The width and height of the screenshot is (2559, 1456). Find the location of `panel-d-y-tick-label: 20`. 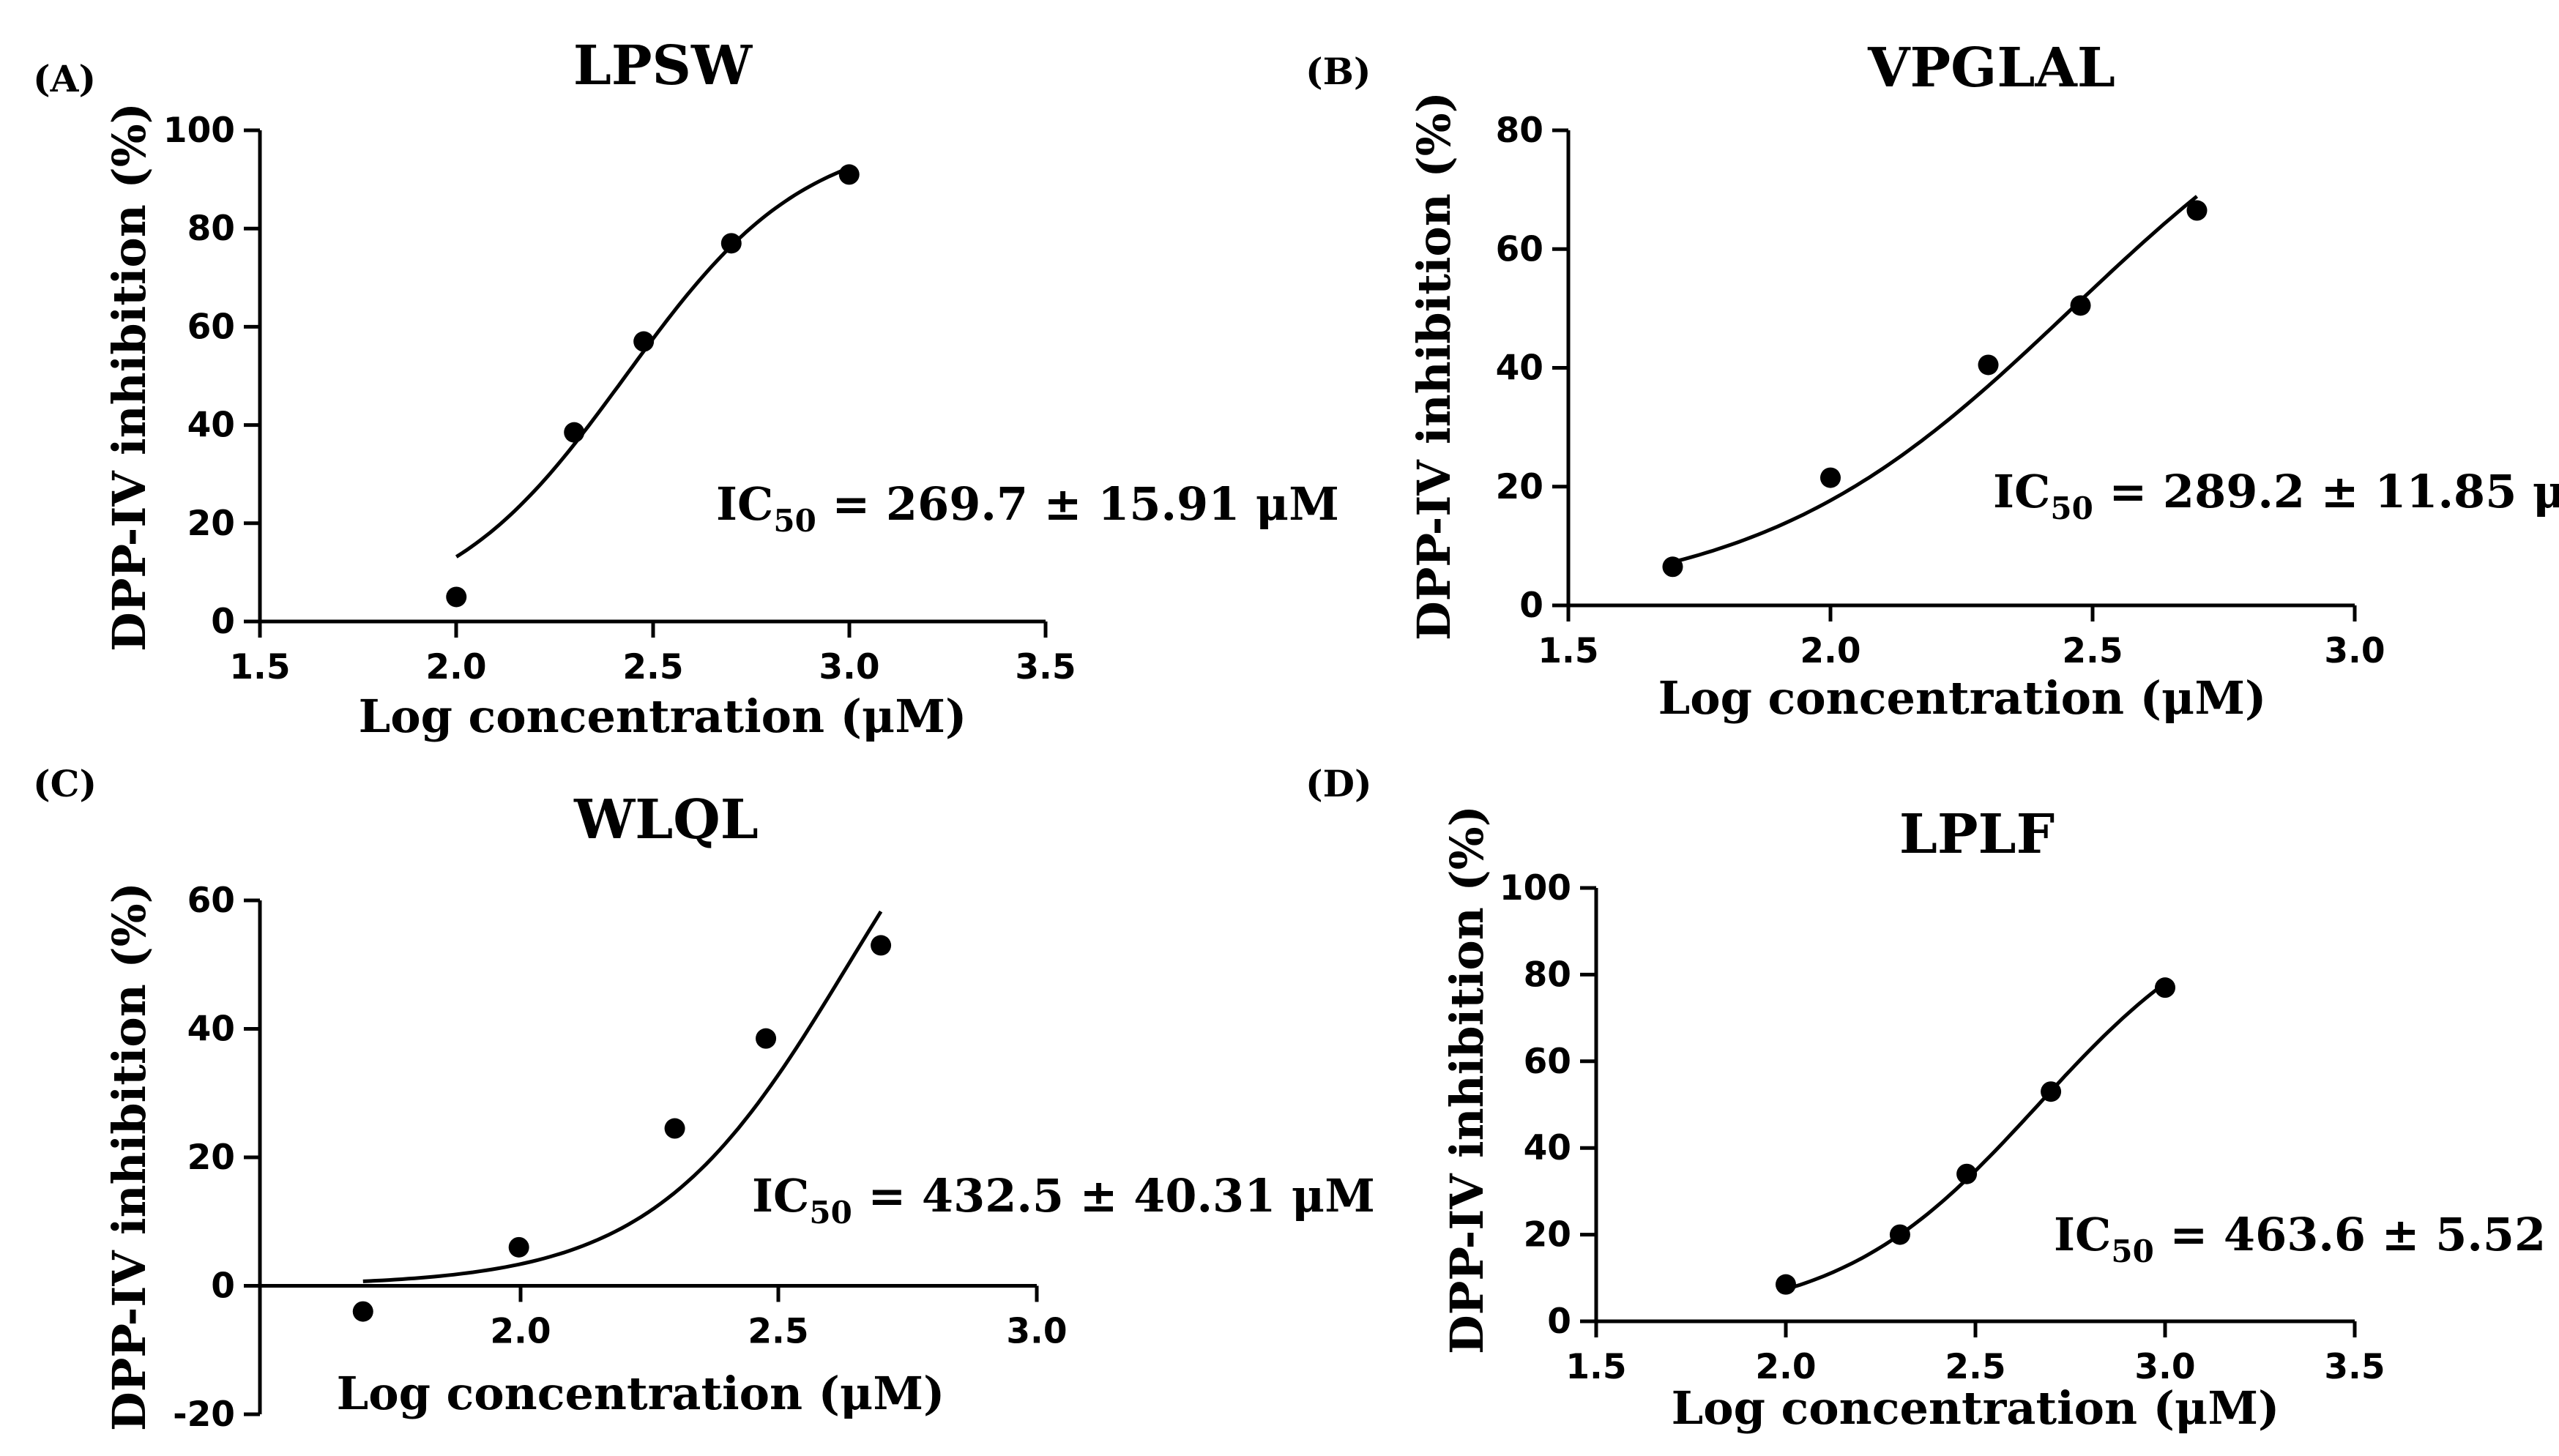

panel-d-y-tick-label: 20 is located at coordinates (1547, 1235).